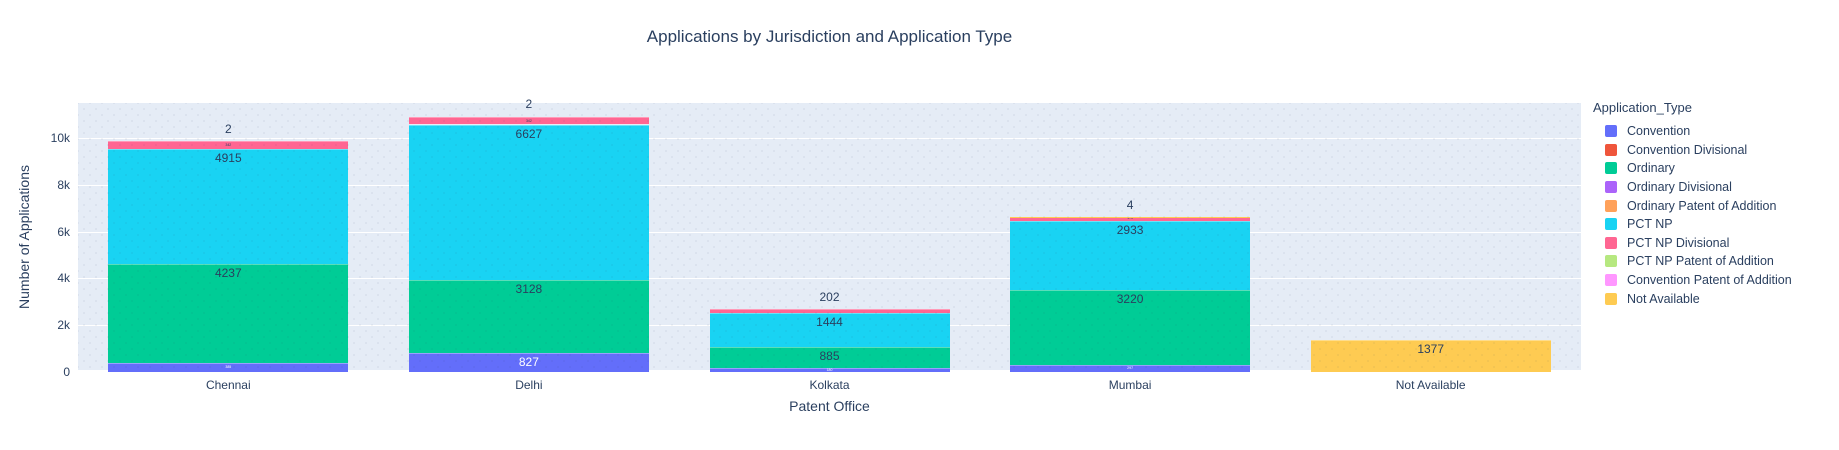 This screenshot has height=450, width=1839. I want to click on legend-item-convention-patent-of-addition: Convention Patent of Addition, so click(1713, 280).